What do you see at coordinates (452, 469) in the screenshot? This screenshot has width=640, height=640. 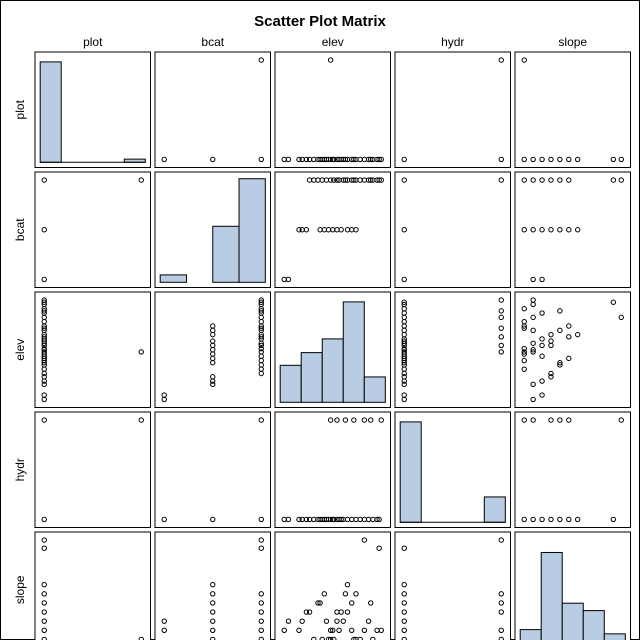 I see `cell-hydr-vs-hydr` at bounding box center [452, 469].